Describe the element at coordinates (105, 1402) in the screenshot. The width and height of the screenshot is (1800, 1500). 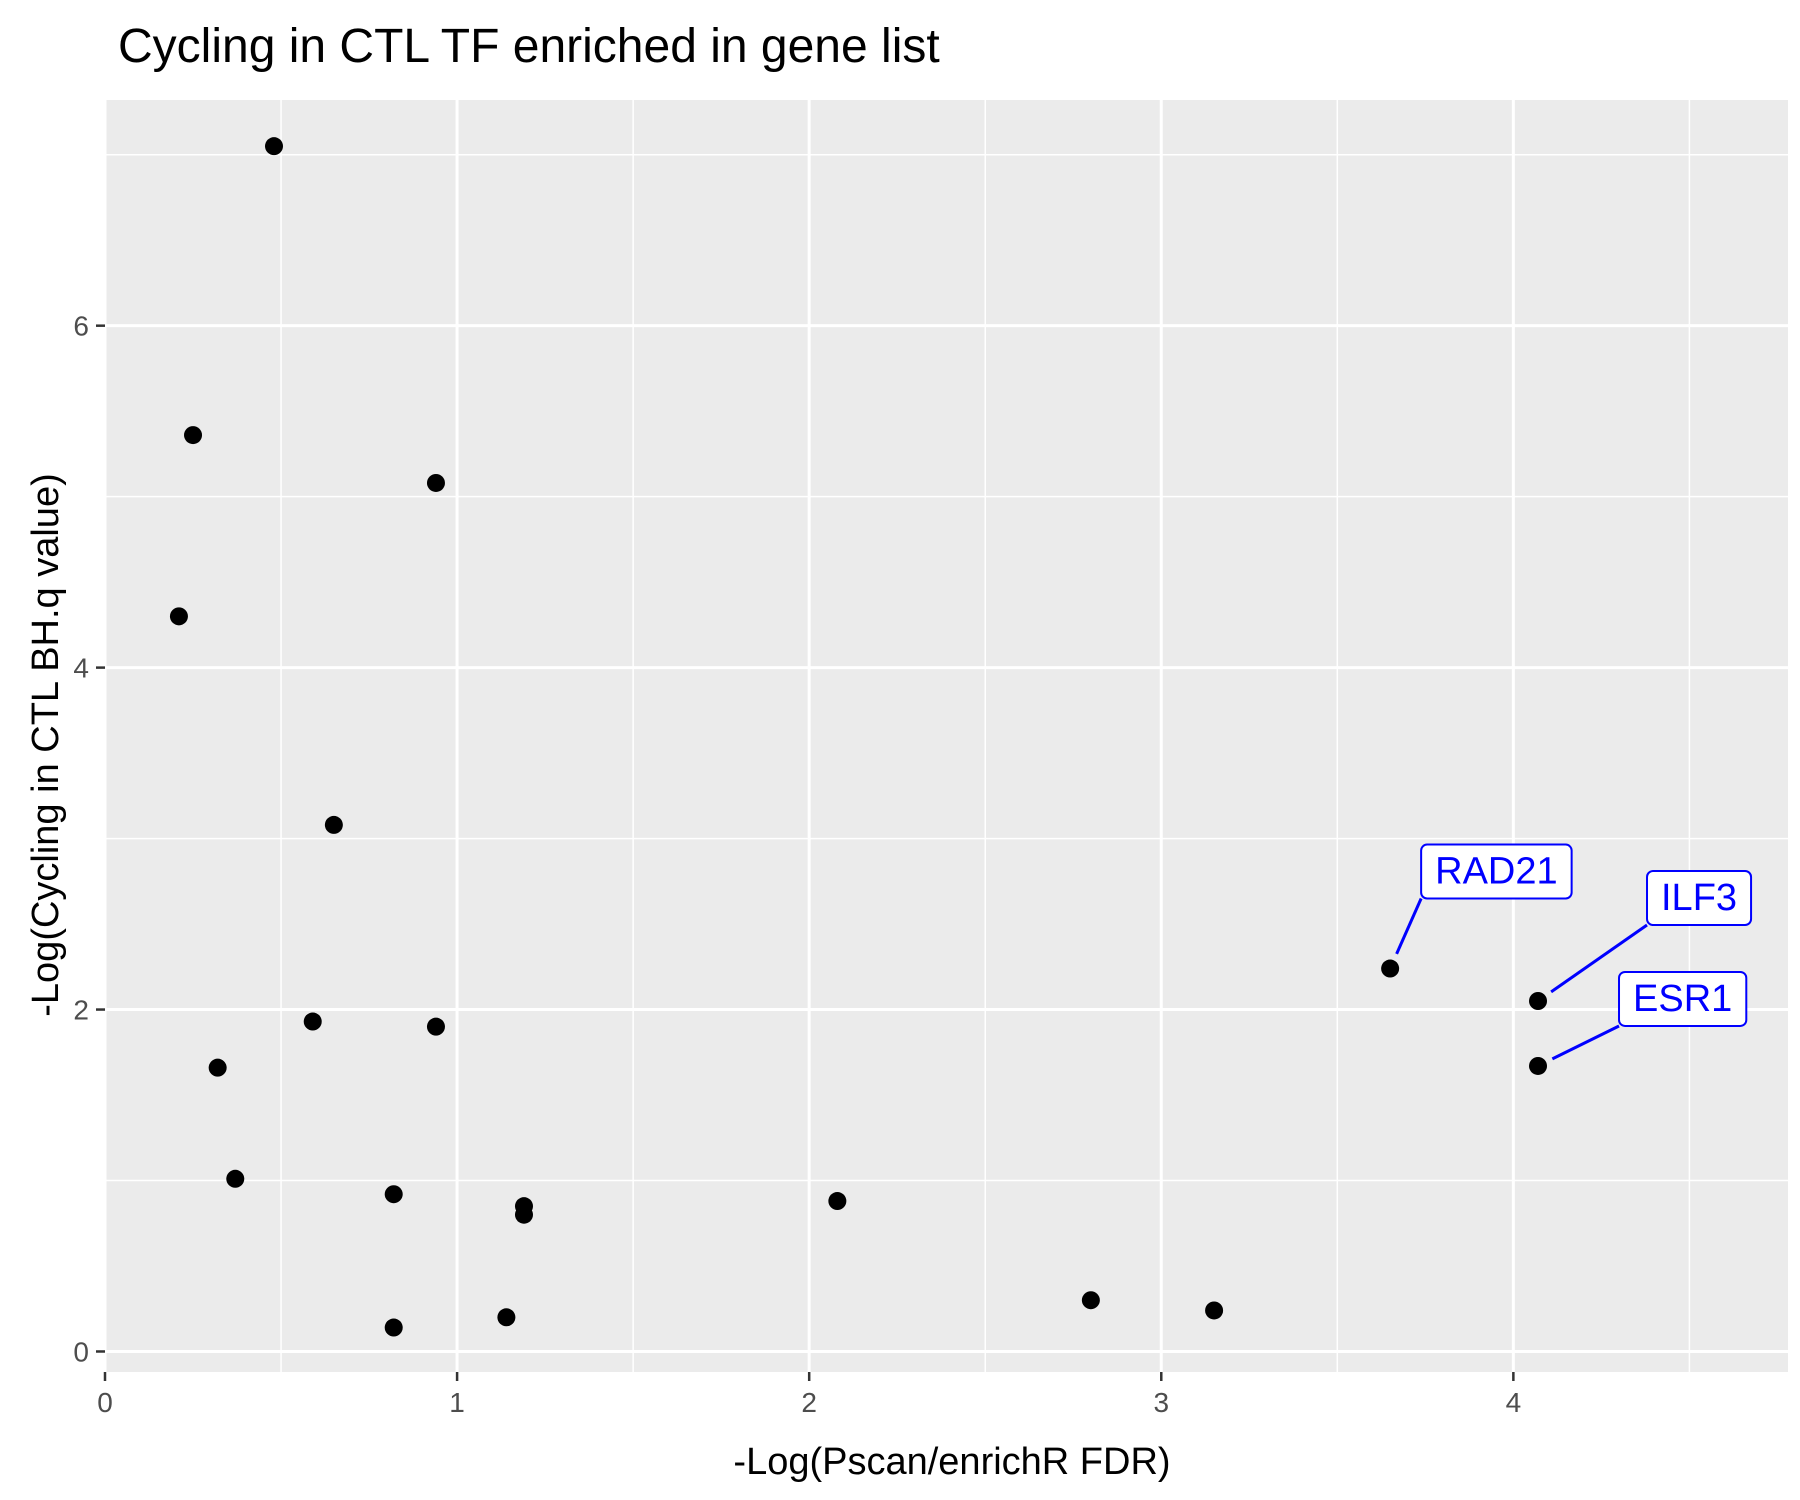
I see `x-tick-label: 0` at that location.